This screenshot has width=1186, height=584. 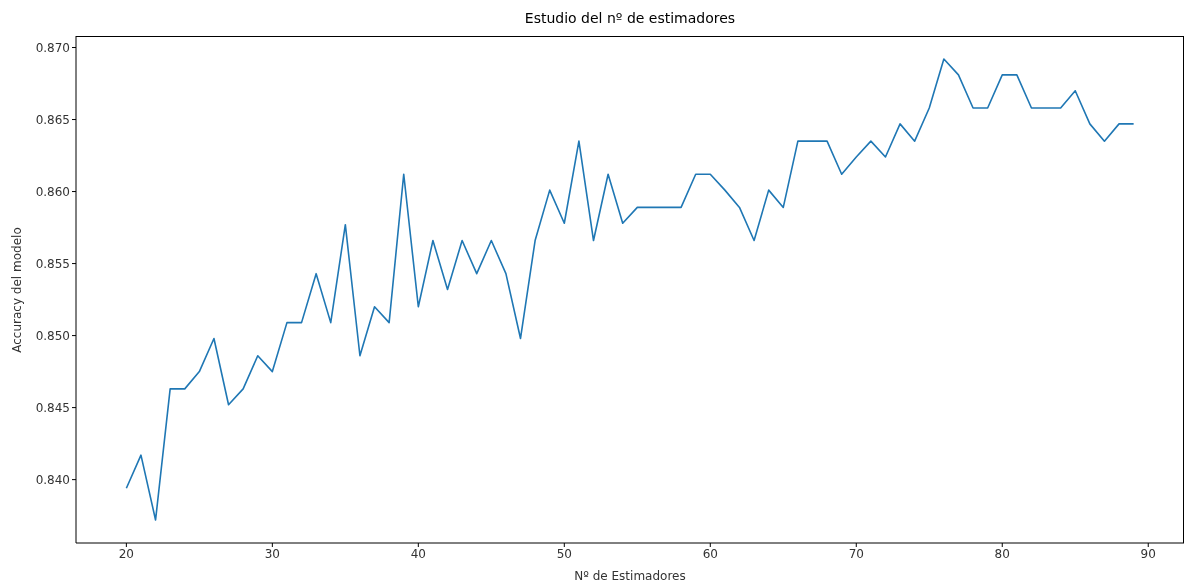 I want to click on x-tick-label: 80, so click(x=1002, y=553).